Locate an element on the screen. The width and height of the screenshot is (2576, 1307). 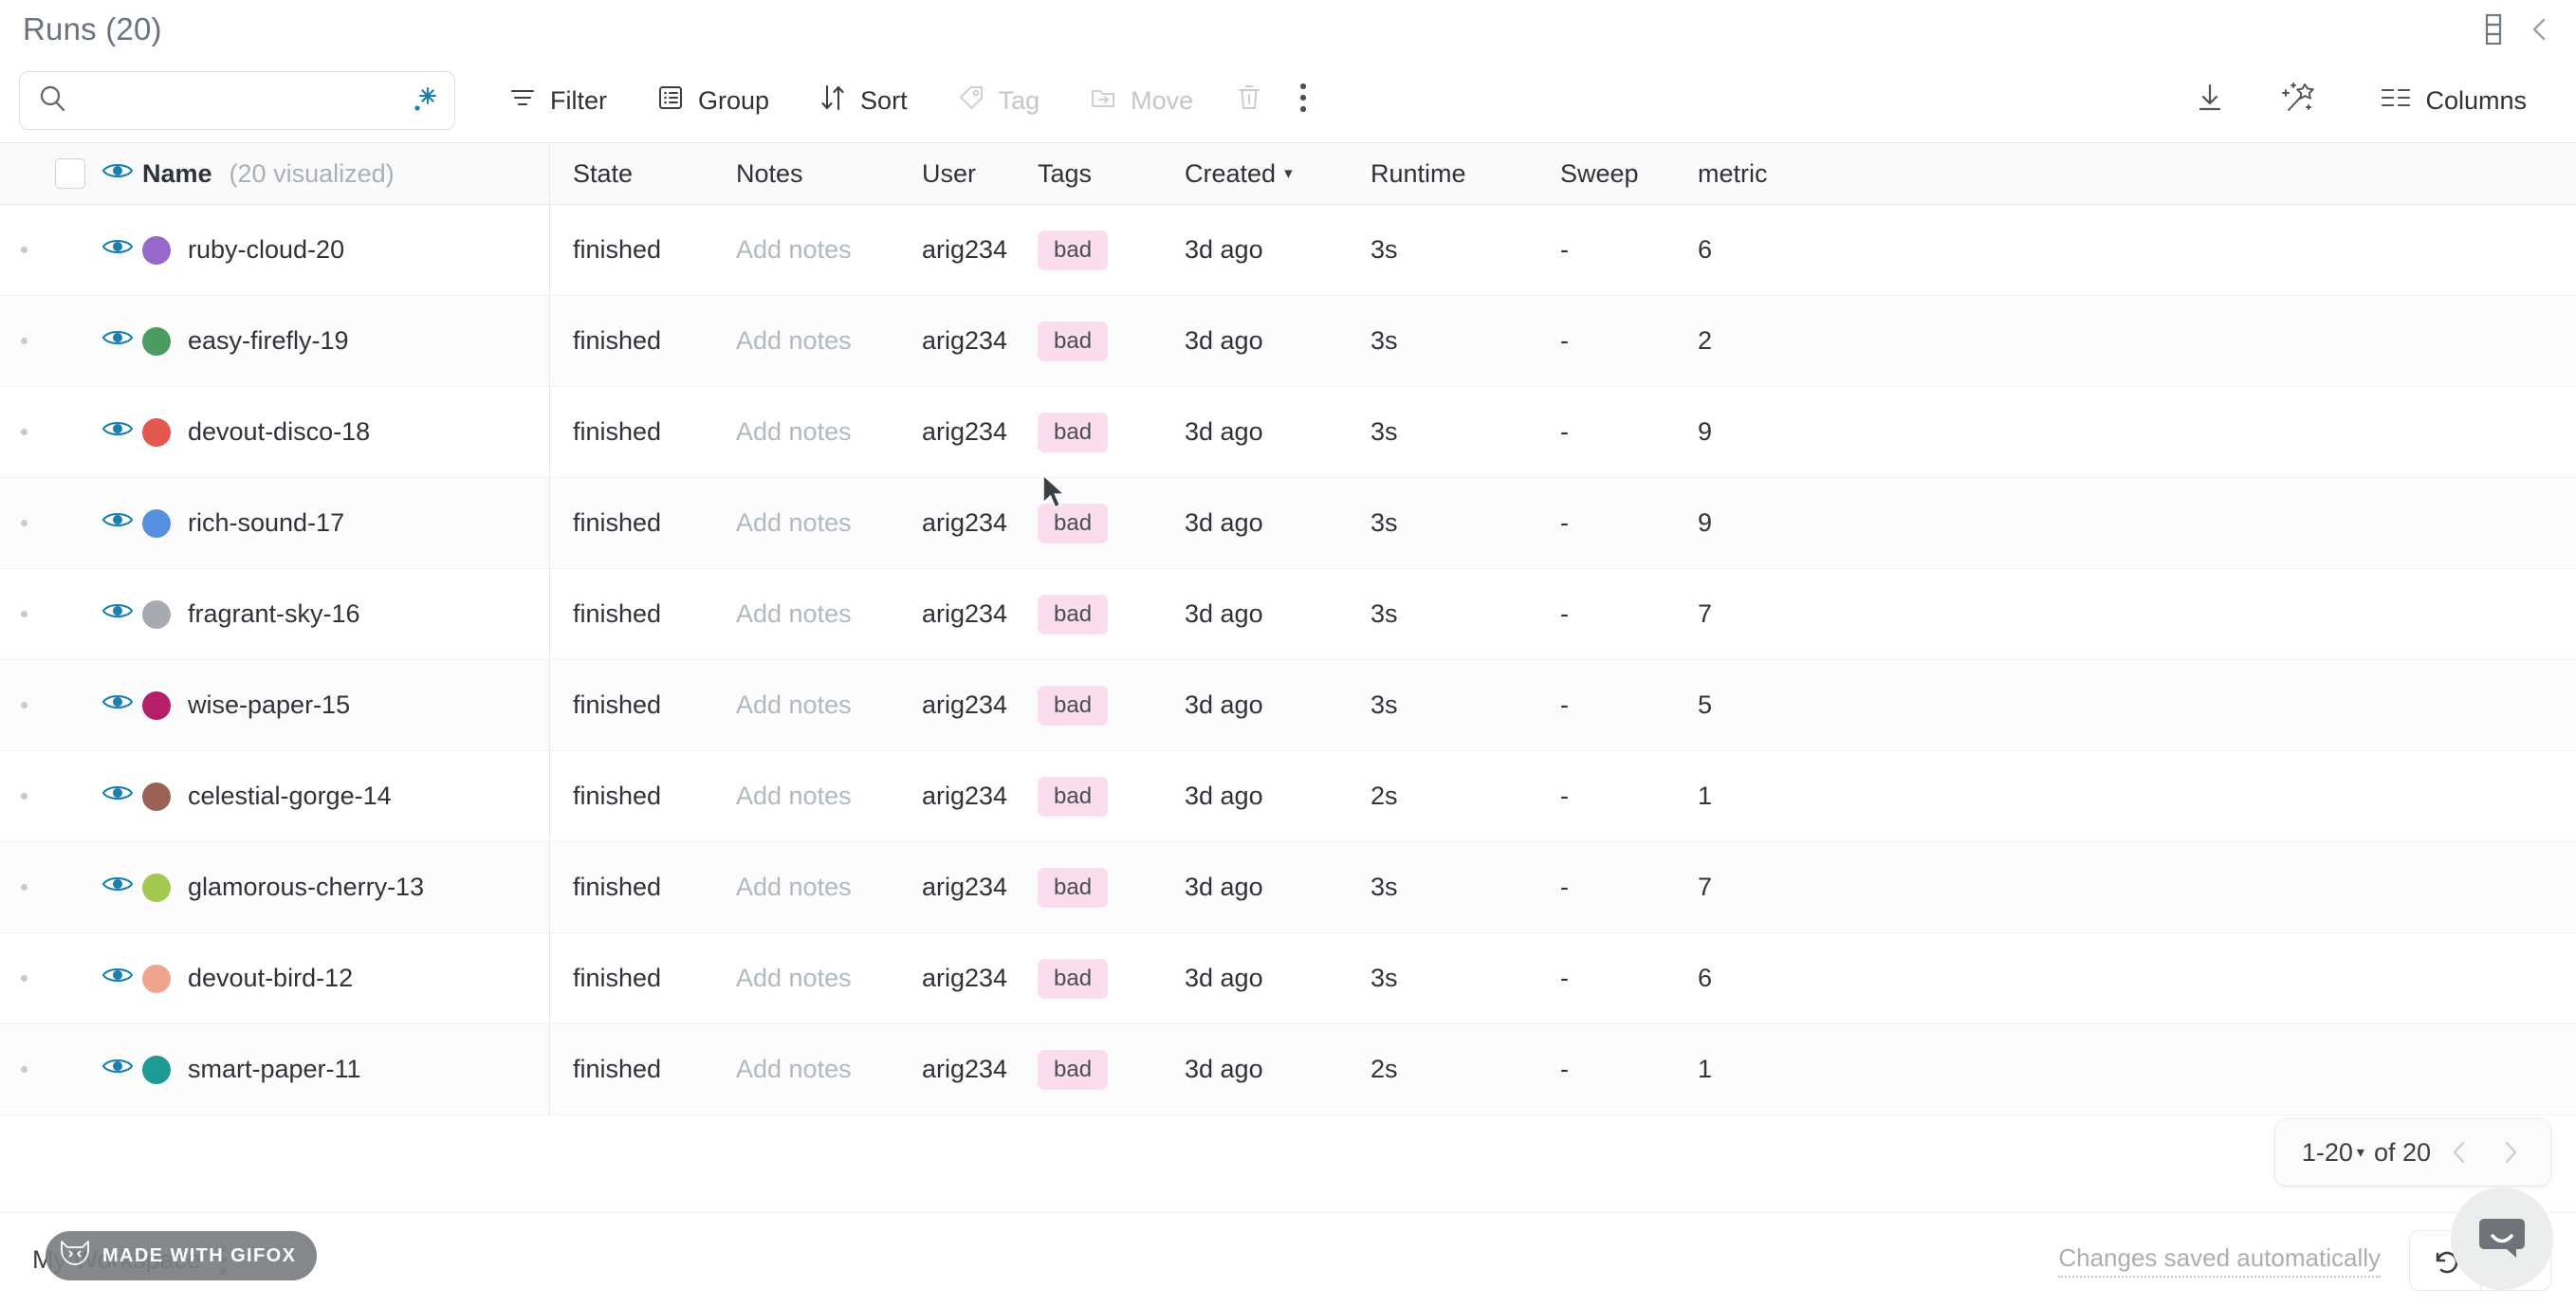
header-name-cell: Name (20 visualized) is located at coordinates (346, 173).